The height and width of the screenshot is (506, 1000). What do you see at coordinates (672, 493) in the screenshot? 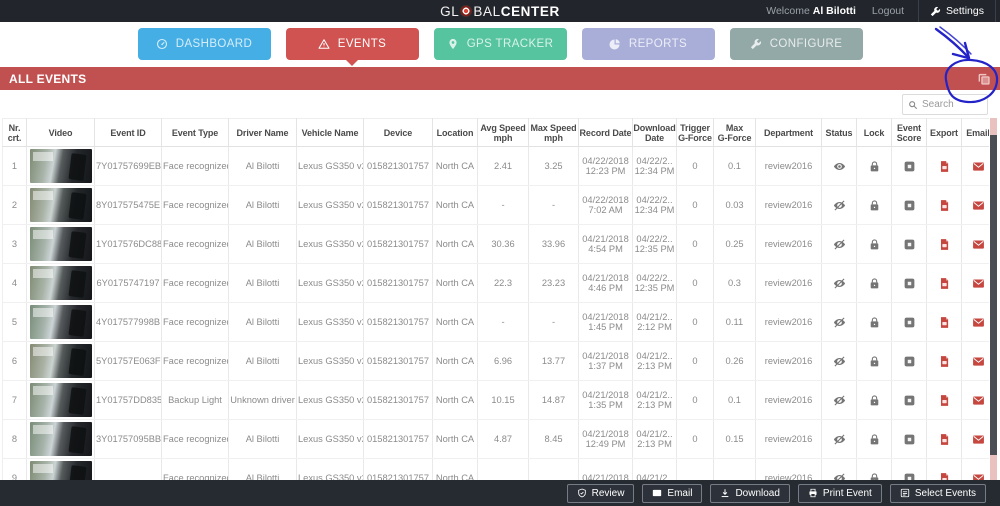
I see `email-button: Email` at bounding box center [672, 493].